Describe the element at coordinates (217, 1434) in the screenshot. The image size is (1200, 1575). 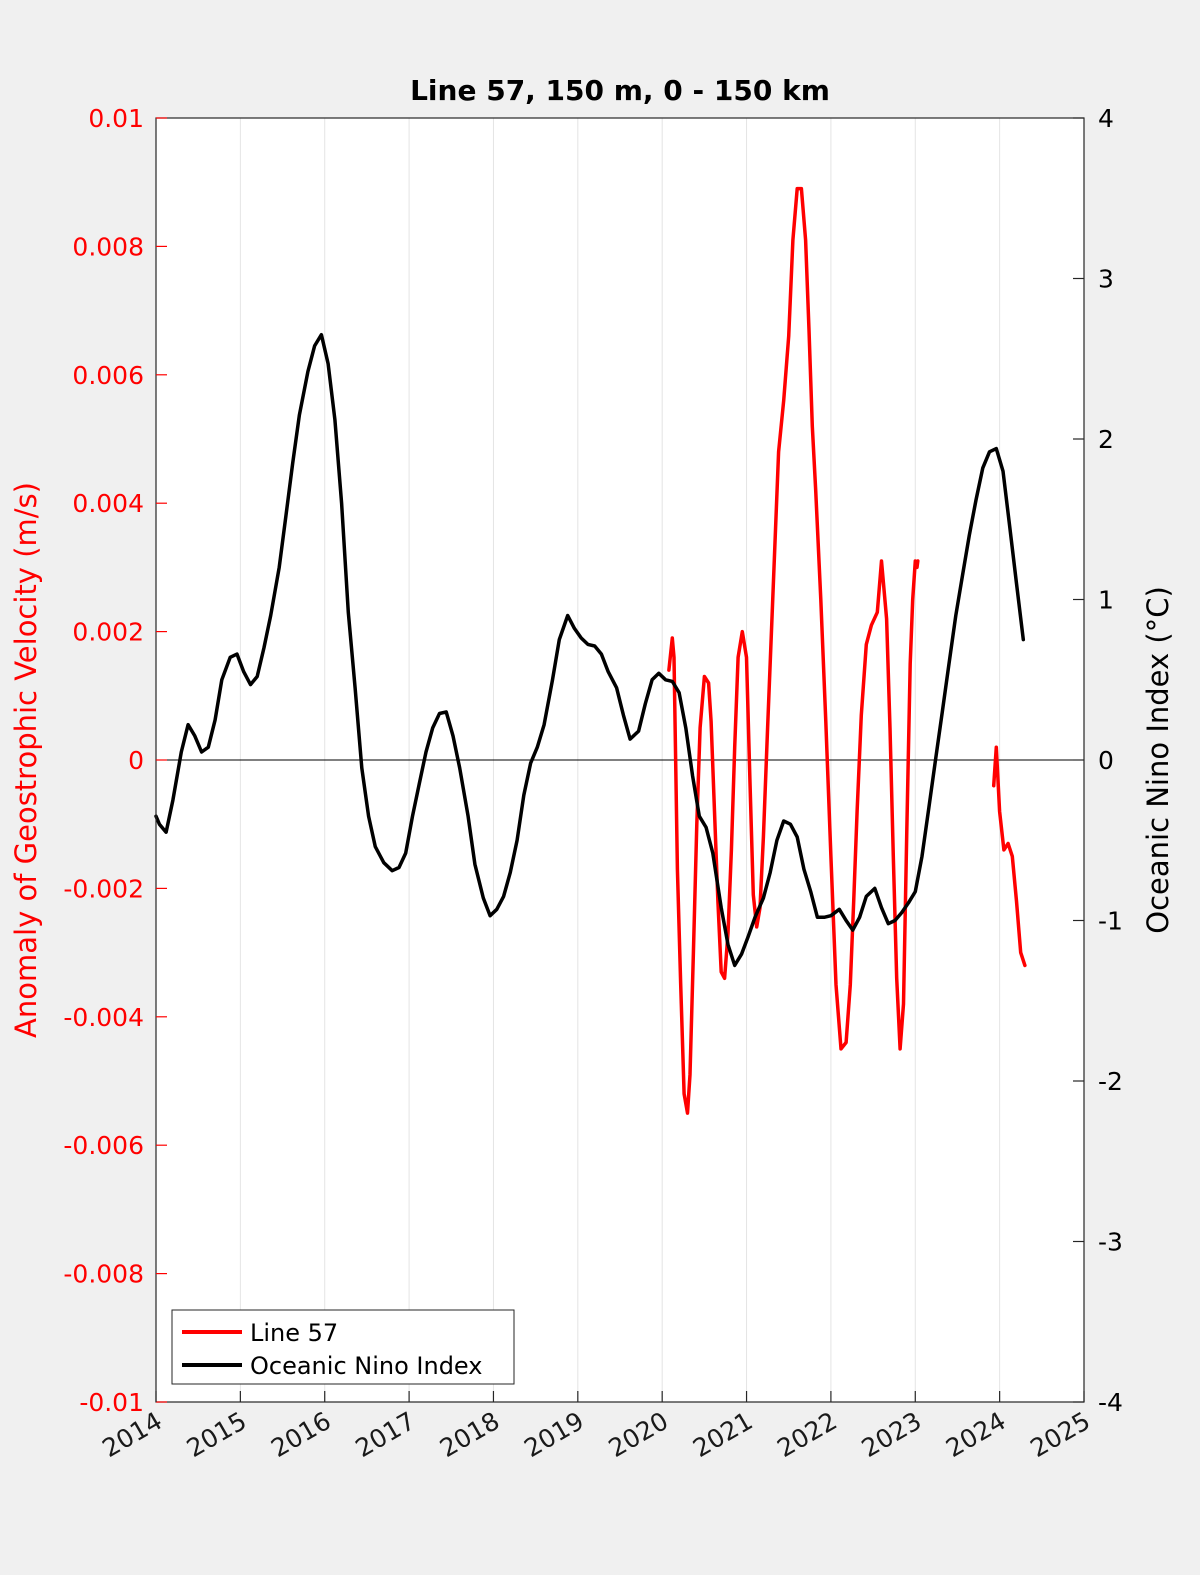
I see `x-tick-label-2015: 2015` at that location.